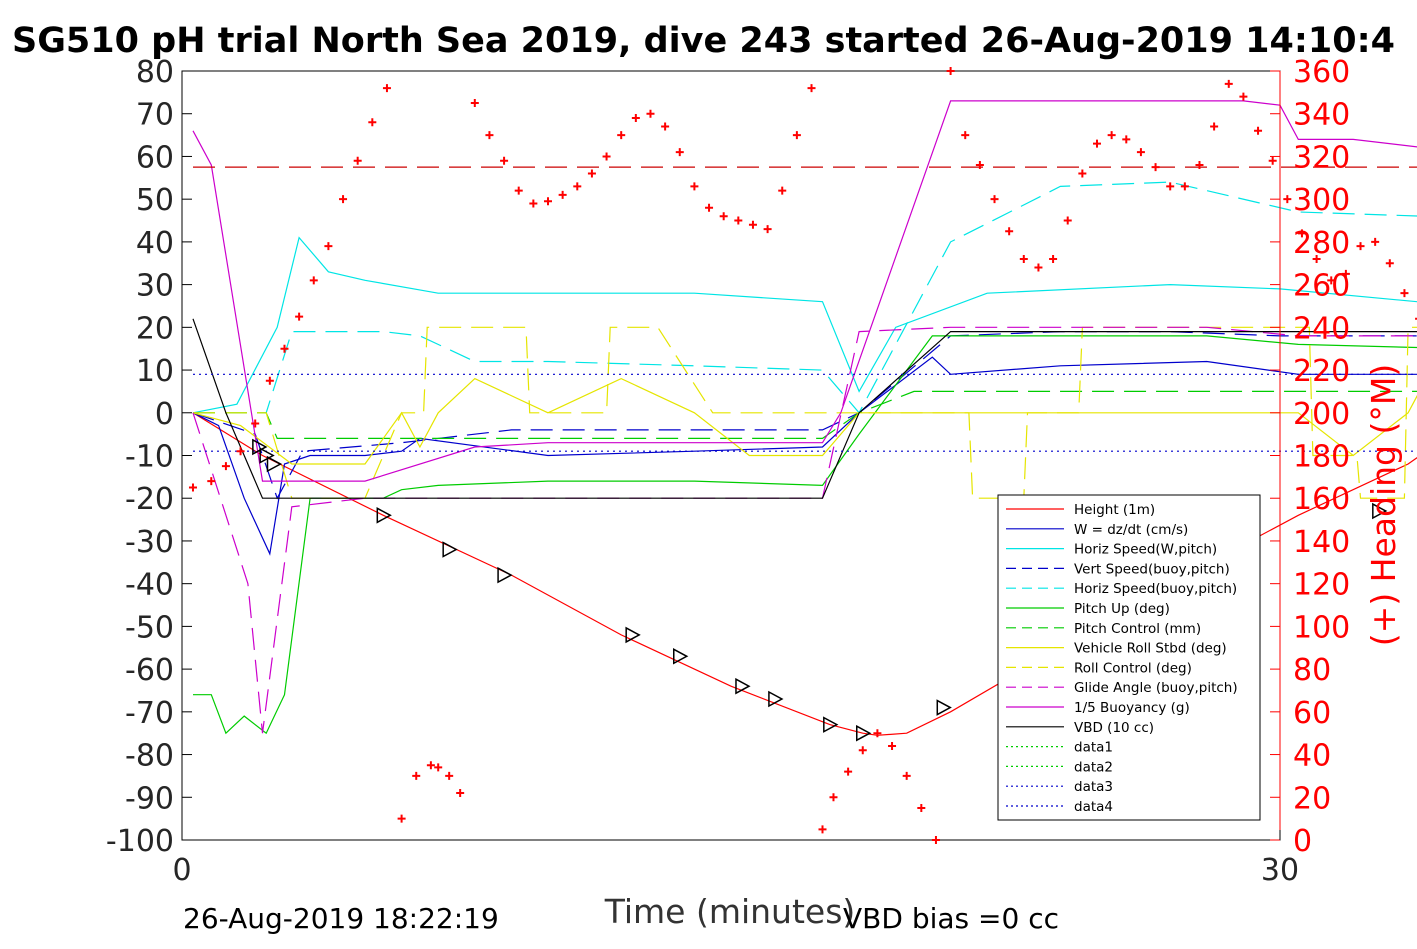  What do you see at coordinates (1321, 72) in the screenshot?
I see `y-right-tick-label: 360` at bounding box center [1321, 72].